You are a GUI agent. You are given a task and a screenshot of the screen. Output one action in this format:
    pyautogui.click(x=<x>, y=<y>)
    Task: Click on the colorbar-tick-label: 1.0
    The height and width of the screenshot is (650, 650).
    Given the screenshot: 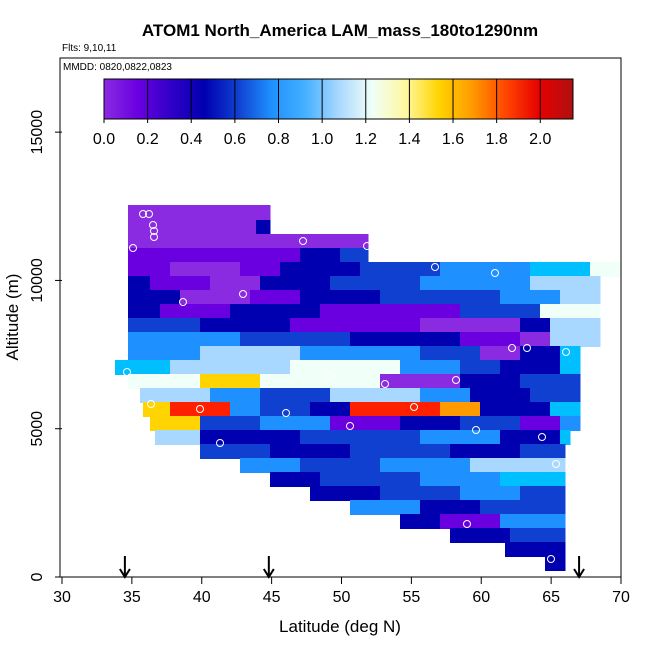 What is the action you would take?
    pyautogui.click(x=322, y=139)
    